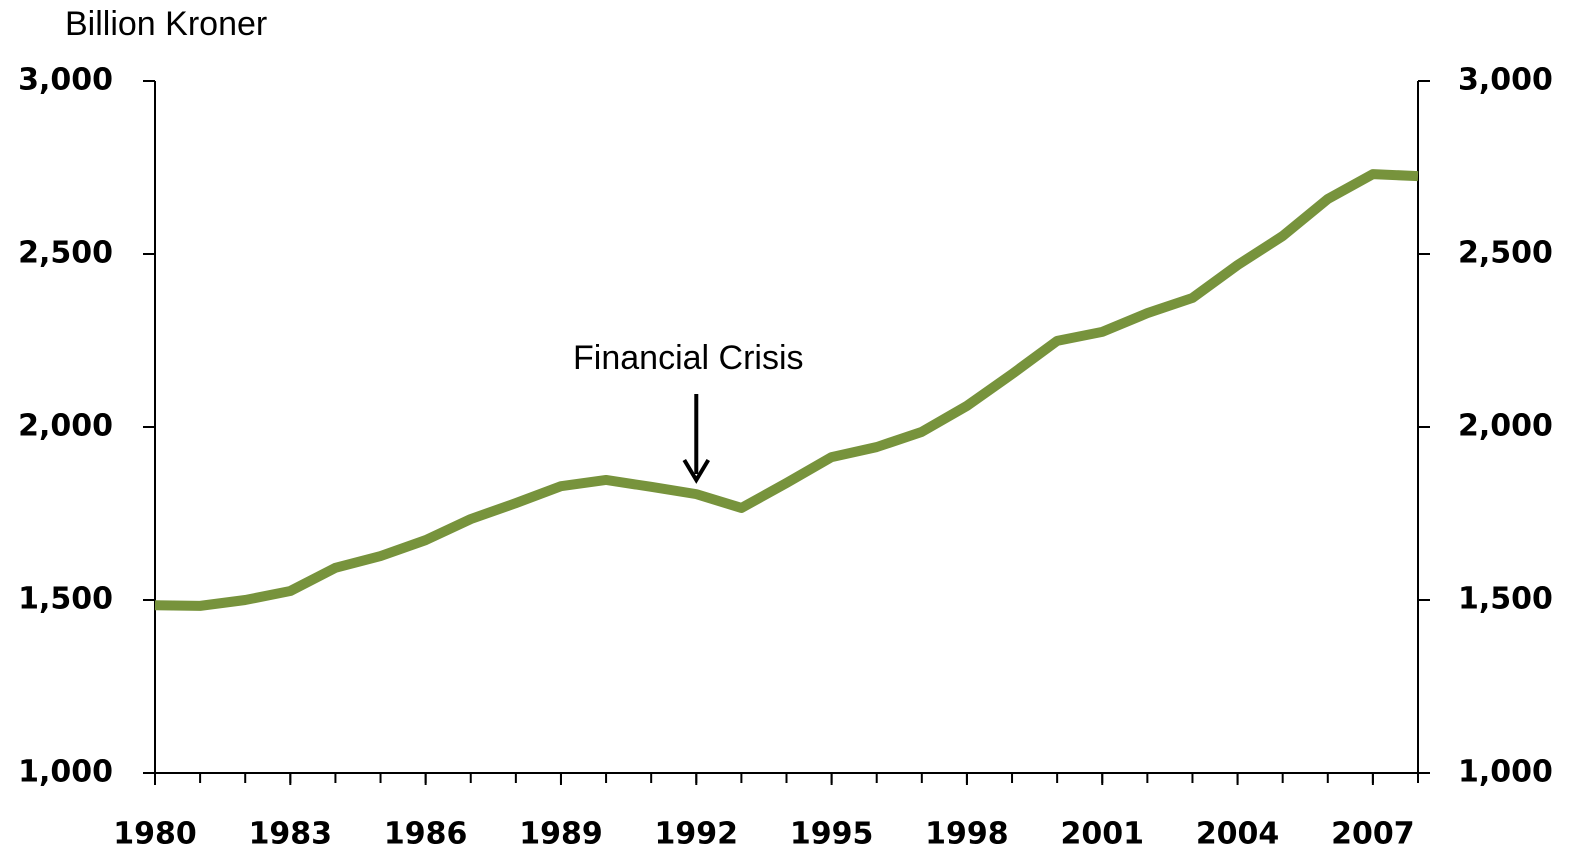 This screenshot has height=865, width=1591. I want to click on y2-tick-label: 1,000, so click(1505, 772).